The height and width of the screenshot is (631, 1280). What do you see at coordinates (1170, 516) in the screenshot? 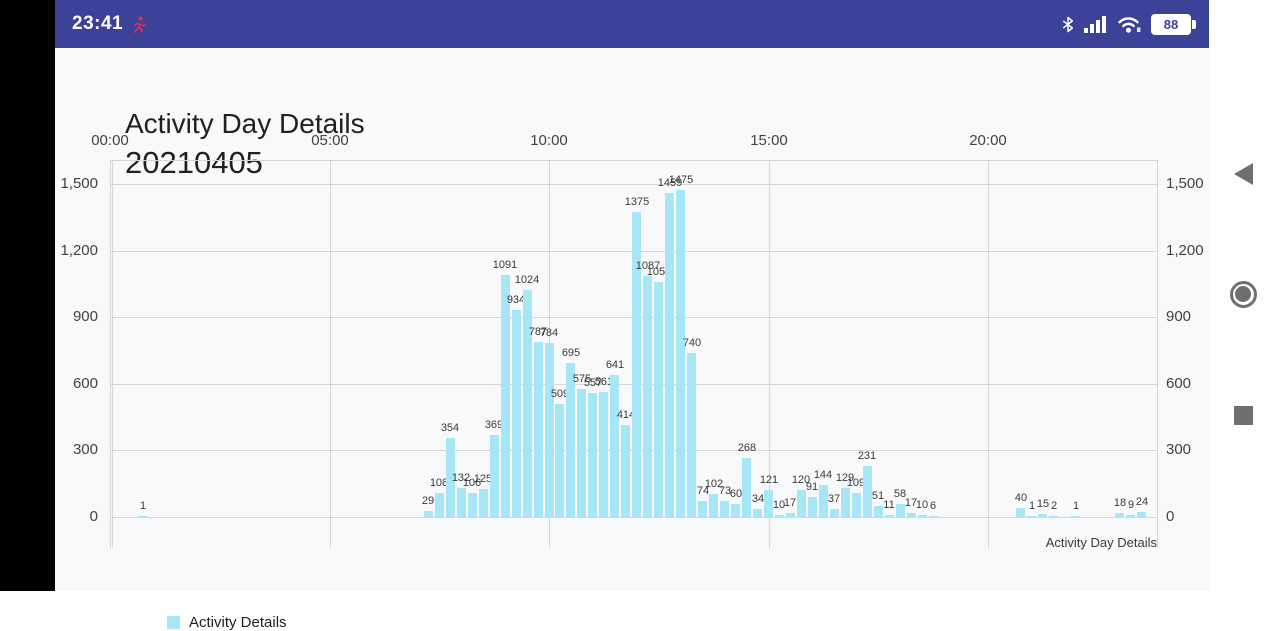
I see `y-axis-label-right: 0` at bounding box center [1170, 516].